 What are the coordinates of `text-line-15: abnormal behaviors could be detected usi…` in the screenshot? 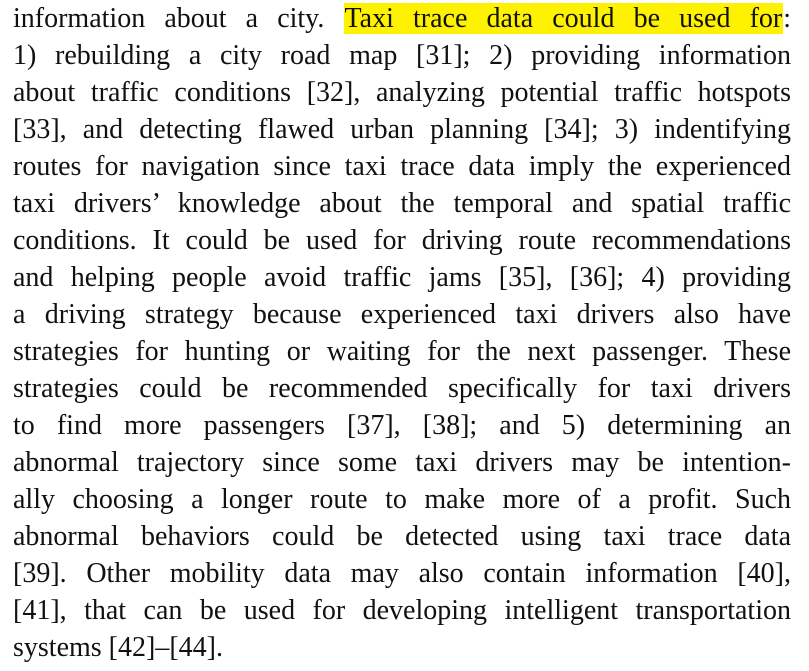 It's located at (402, 536).